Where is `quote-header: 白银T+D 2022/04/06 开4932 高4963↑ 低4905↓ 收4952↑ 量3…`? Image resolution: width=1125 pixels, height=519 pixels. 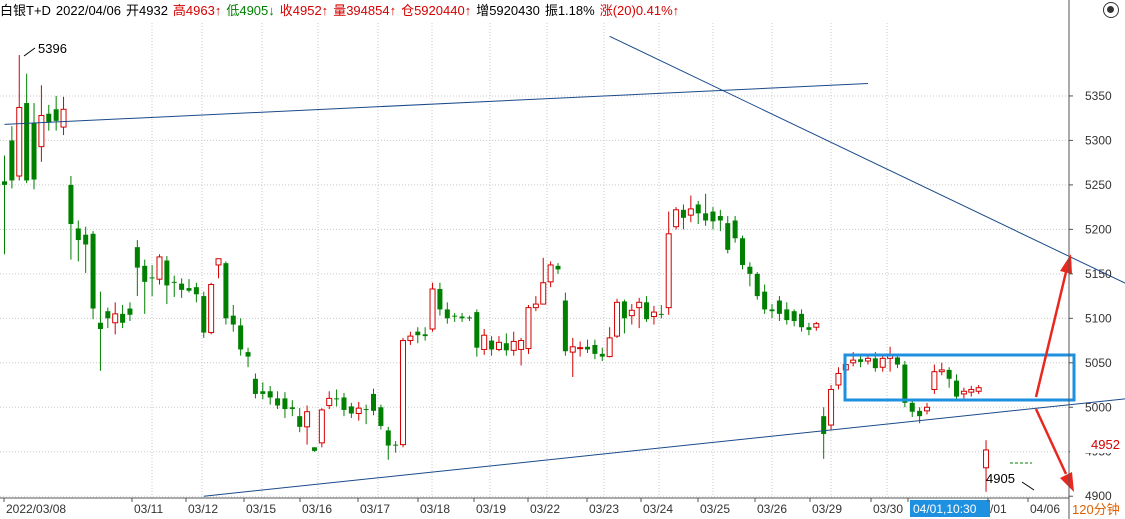 quote-header: 白银T+D 2022/04/06 开4932 高4963↑ 低4905↓ 收4952↑ 量3… is located at coordinates (342, 11).